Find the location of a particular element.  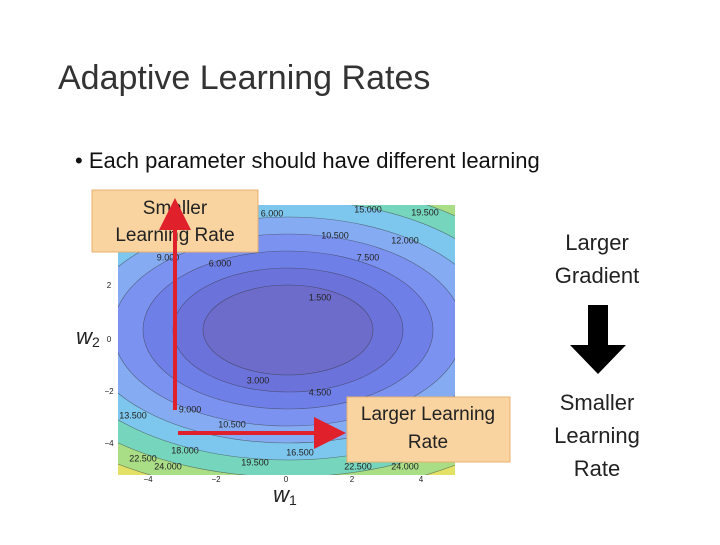

x-tick-label: −2 is located at coordinates (216, 479).